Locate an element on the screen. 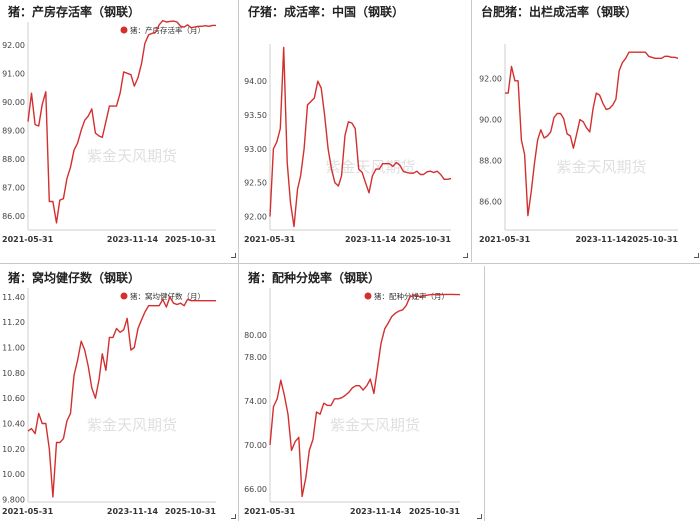  legend-label: 猪：产房存活率（月） is located at coordinates (167, 30).